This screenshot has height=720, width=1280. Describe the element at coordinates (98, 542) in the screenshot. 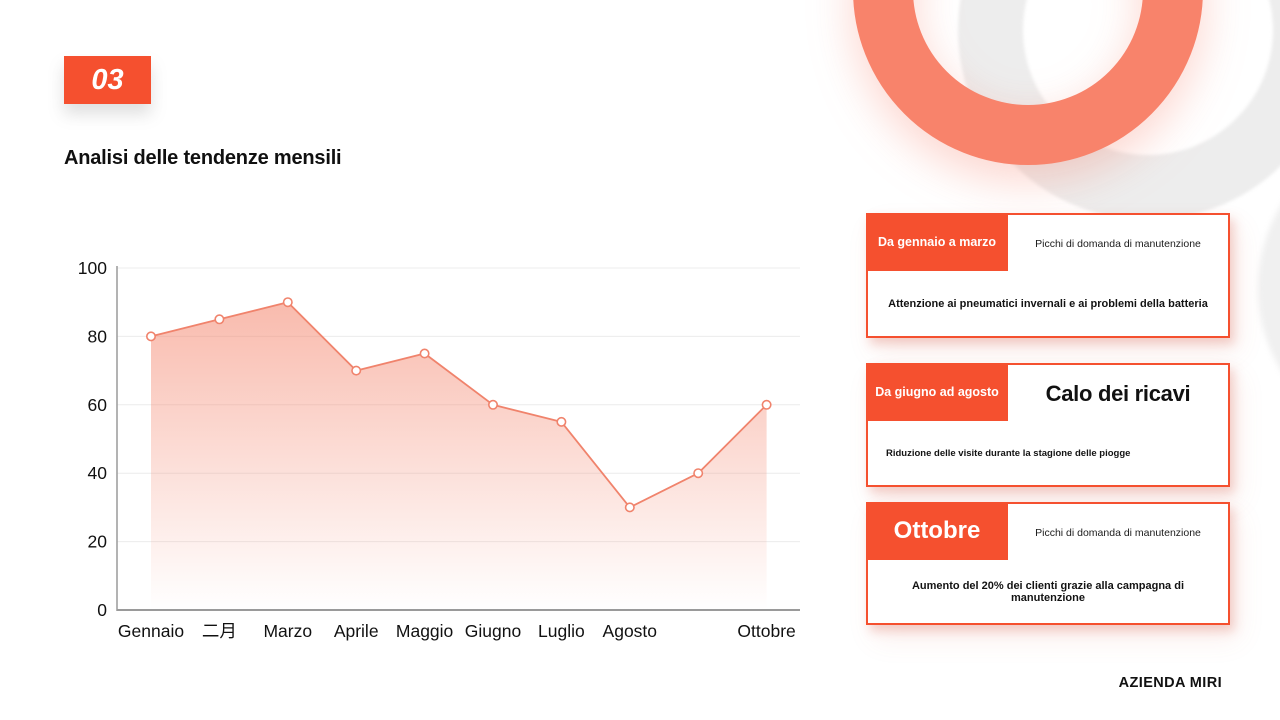

I see `y-axis-tick-label: 20` at that location.